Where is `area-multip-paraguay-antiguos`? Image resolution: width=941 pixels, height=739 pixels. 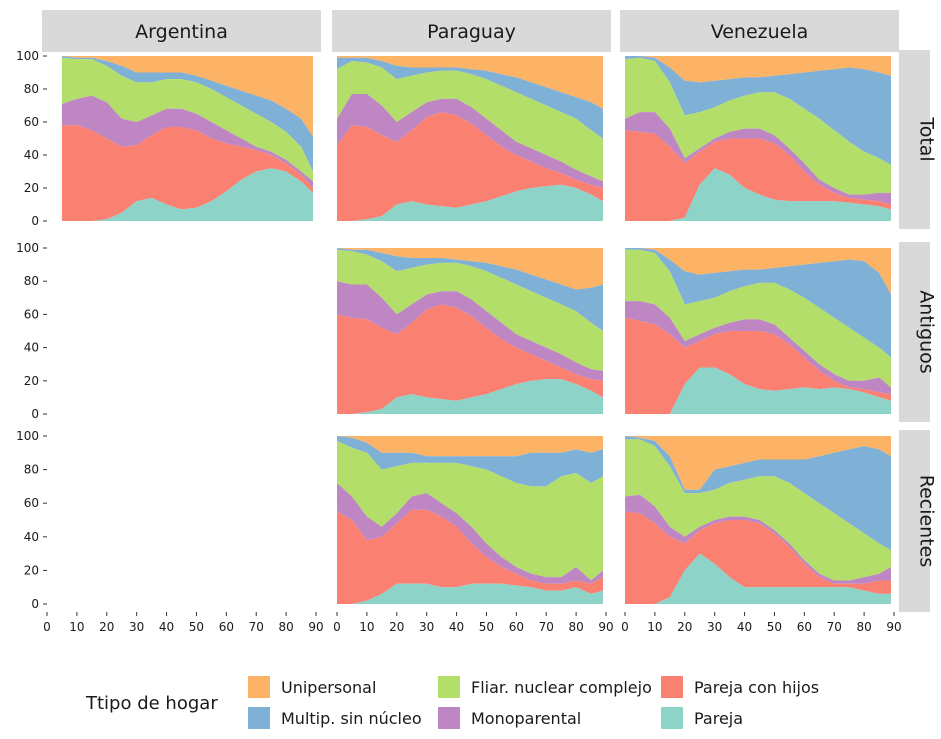
area-multip-paraguay-antiguos is located at coordinates (470, 289).